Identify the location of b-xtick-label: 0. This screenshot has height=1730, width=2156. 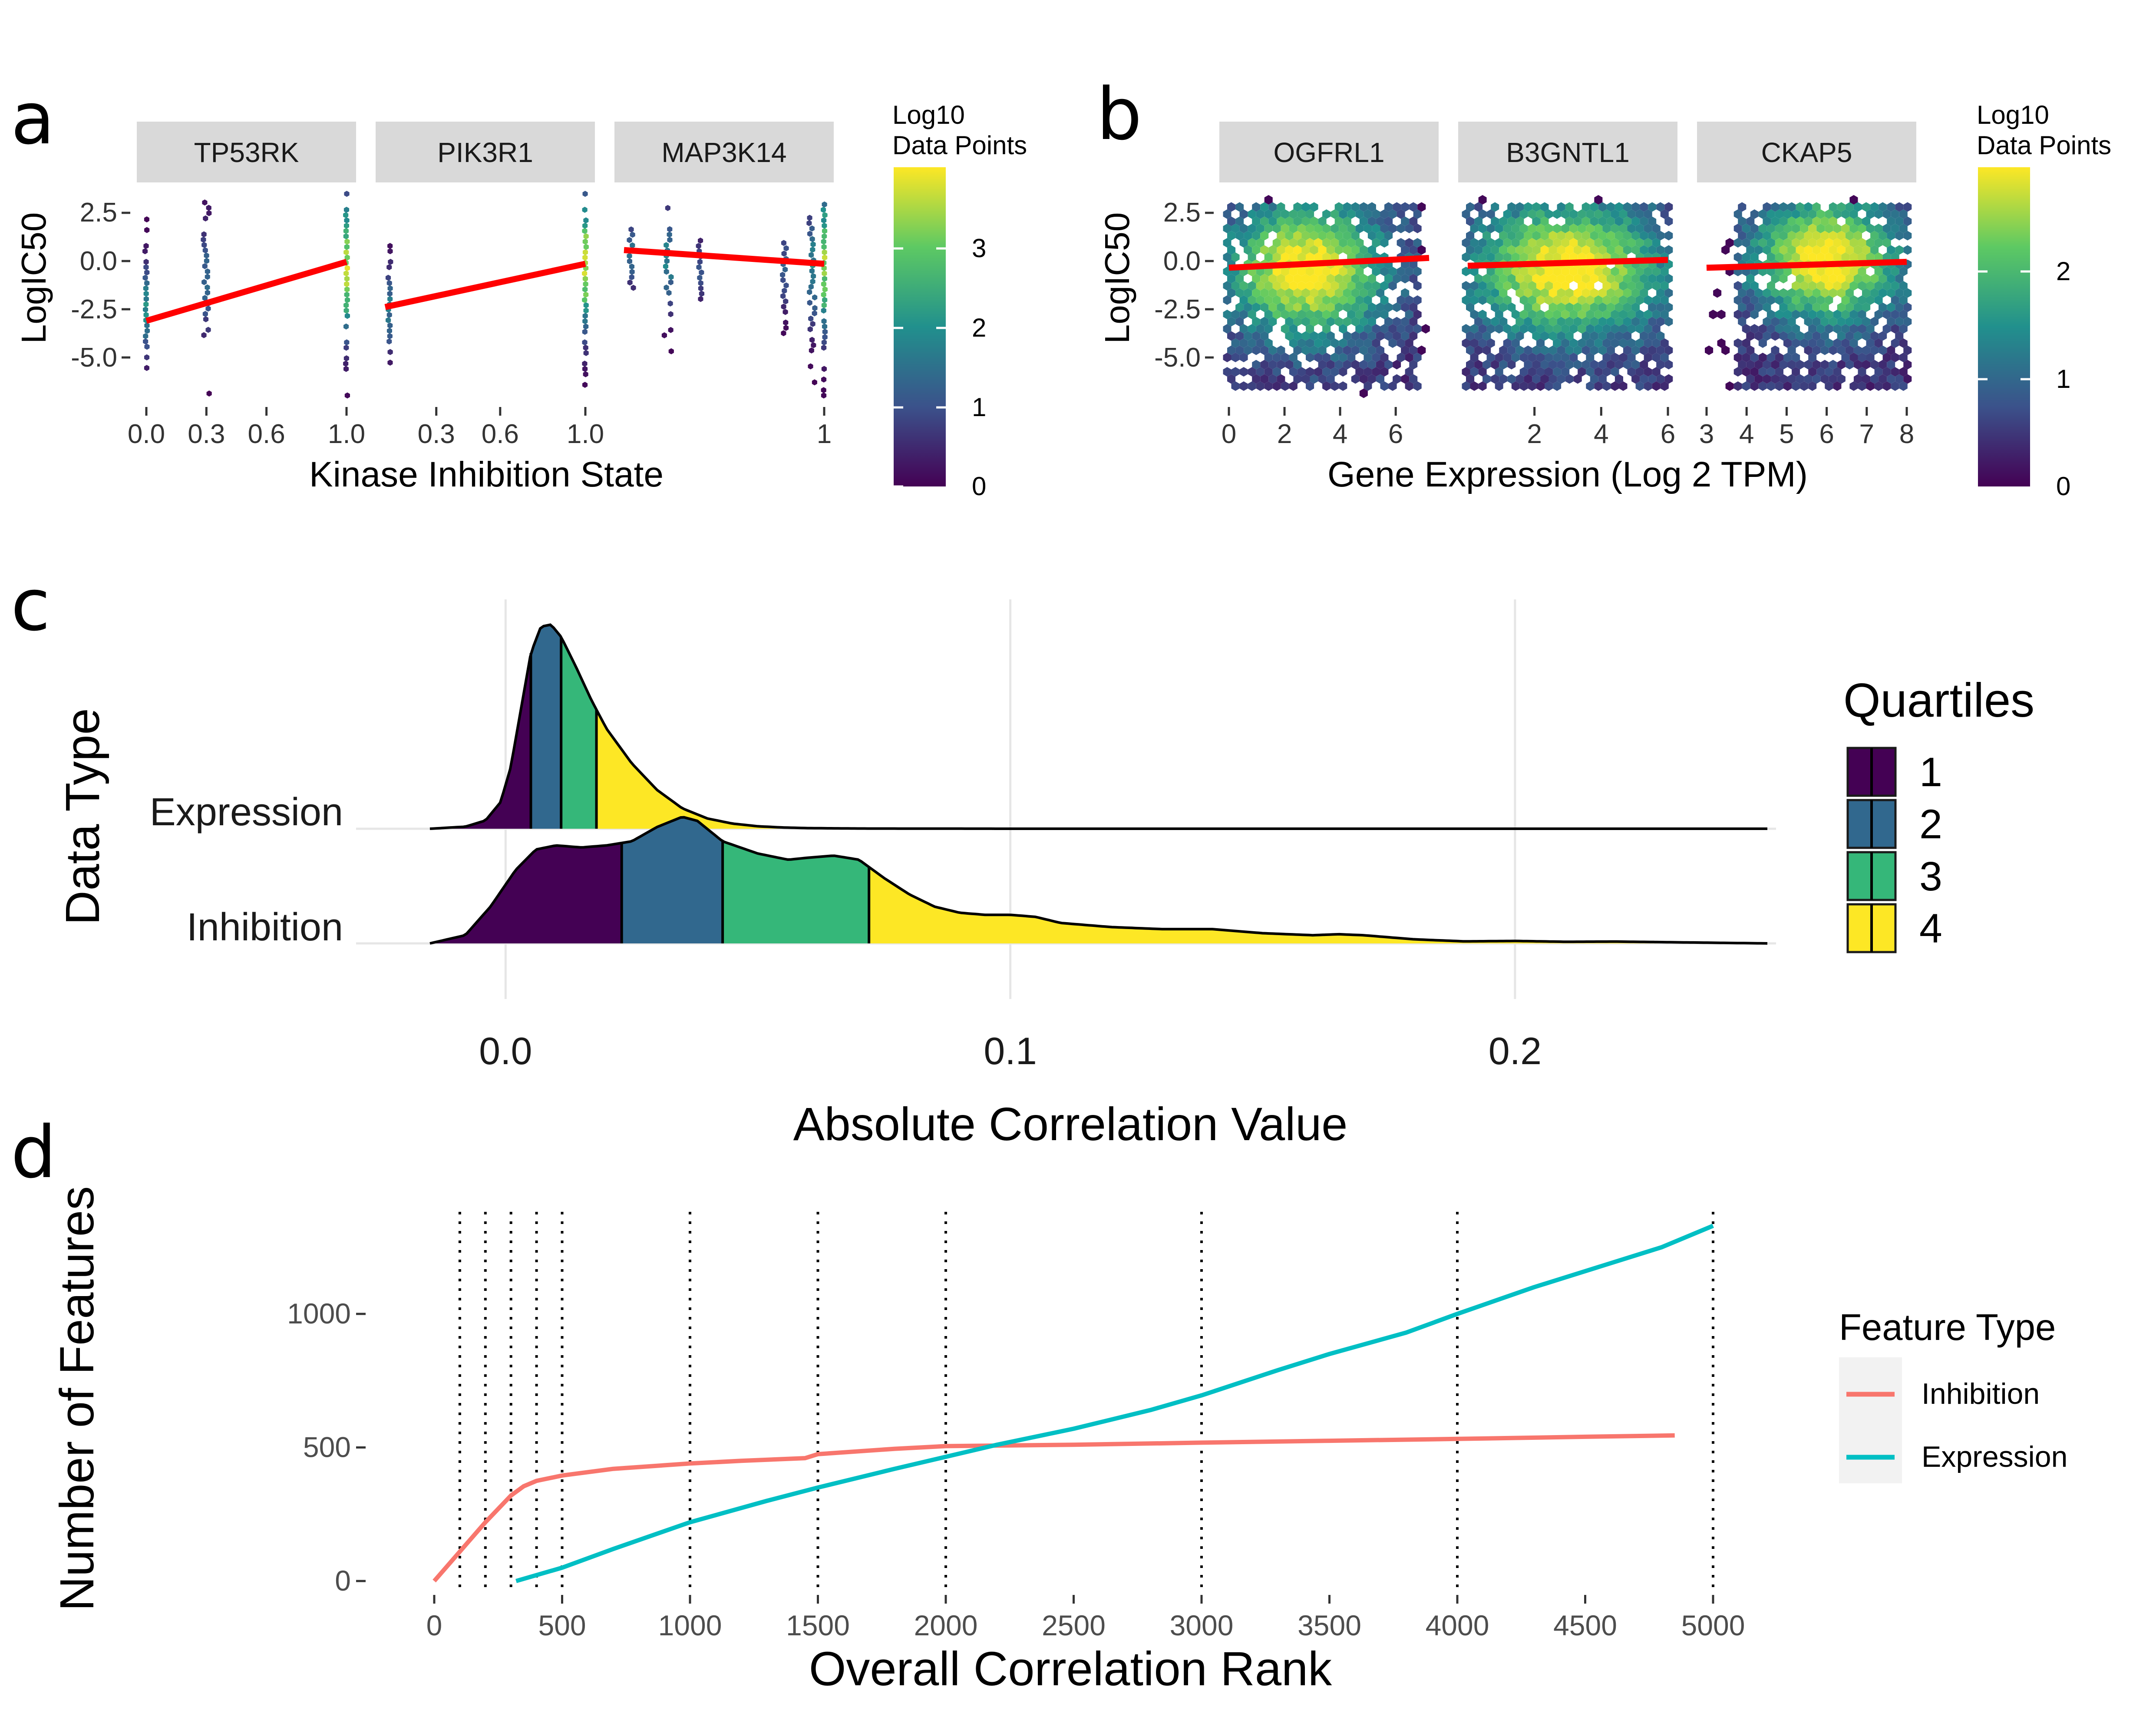
(1229, 434).